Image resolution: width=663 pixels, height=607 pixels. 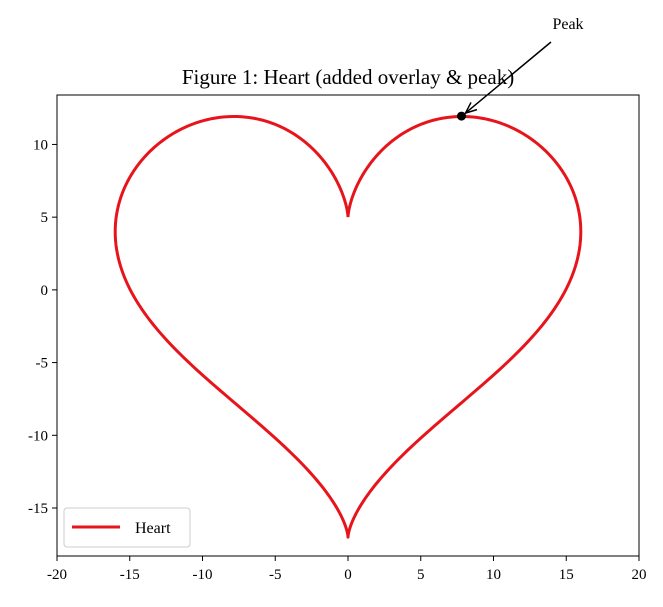 What do you see at coordinates (57, 575) in the screenshot?
I see `x-tick-label: -20` at bounding box center [57, 575].